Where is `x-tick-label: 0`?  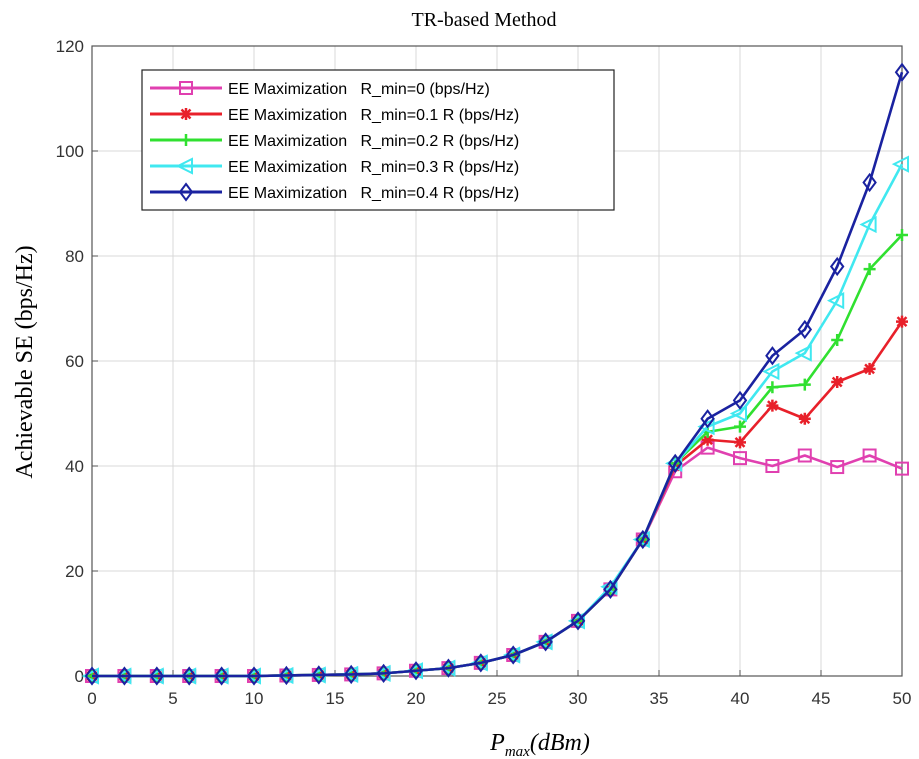
x-tick-label: 0 is located at coordinates (91, 698).